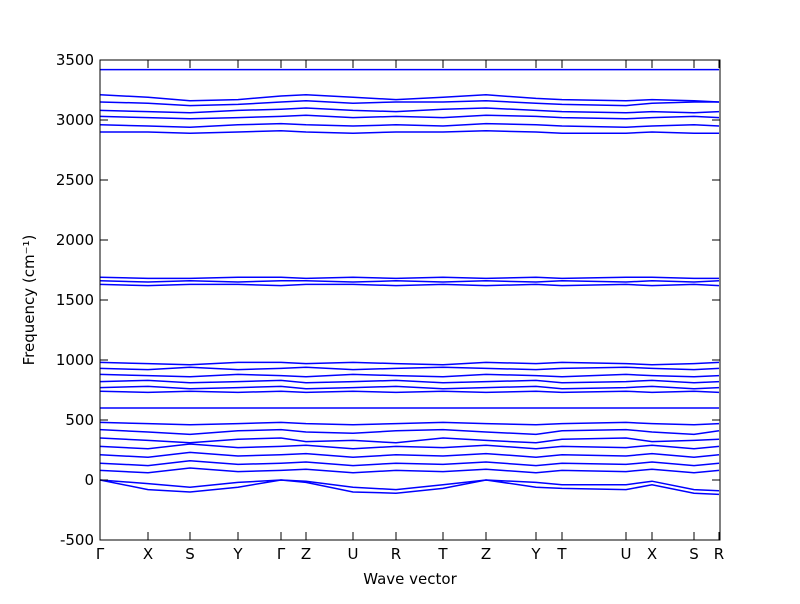 The height and width of the screenshot is (604, 800). Describe the element at coordinates (75, 120) in the screenshot. I see `y-tick-label: 3000` at that location.